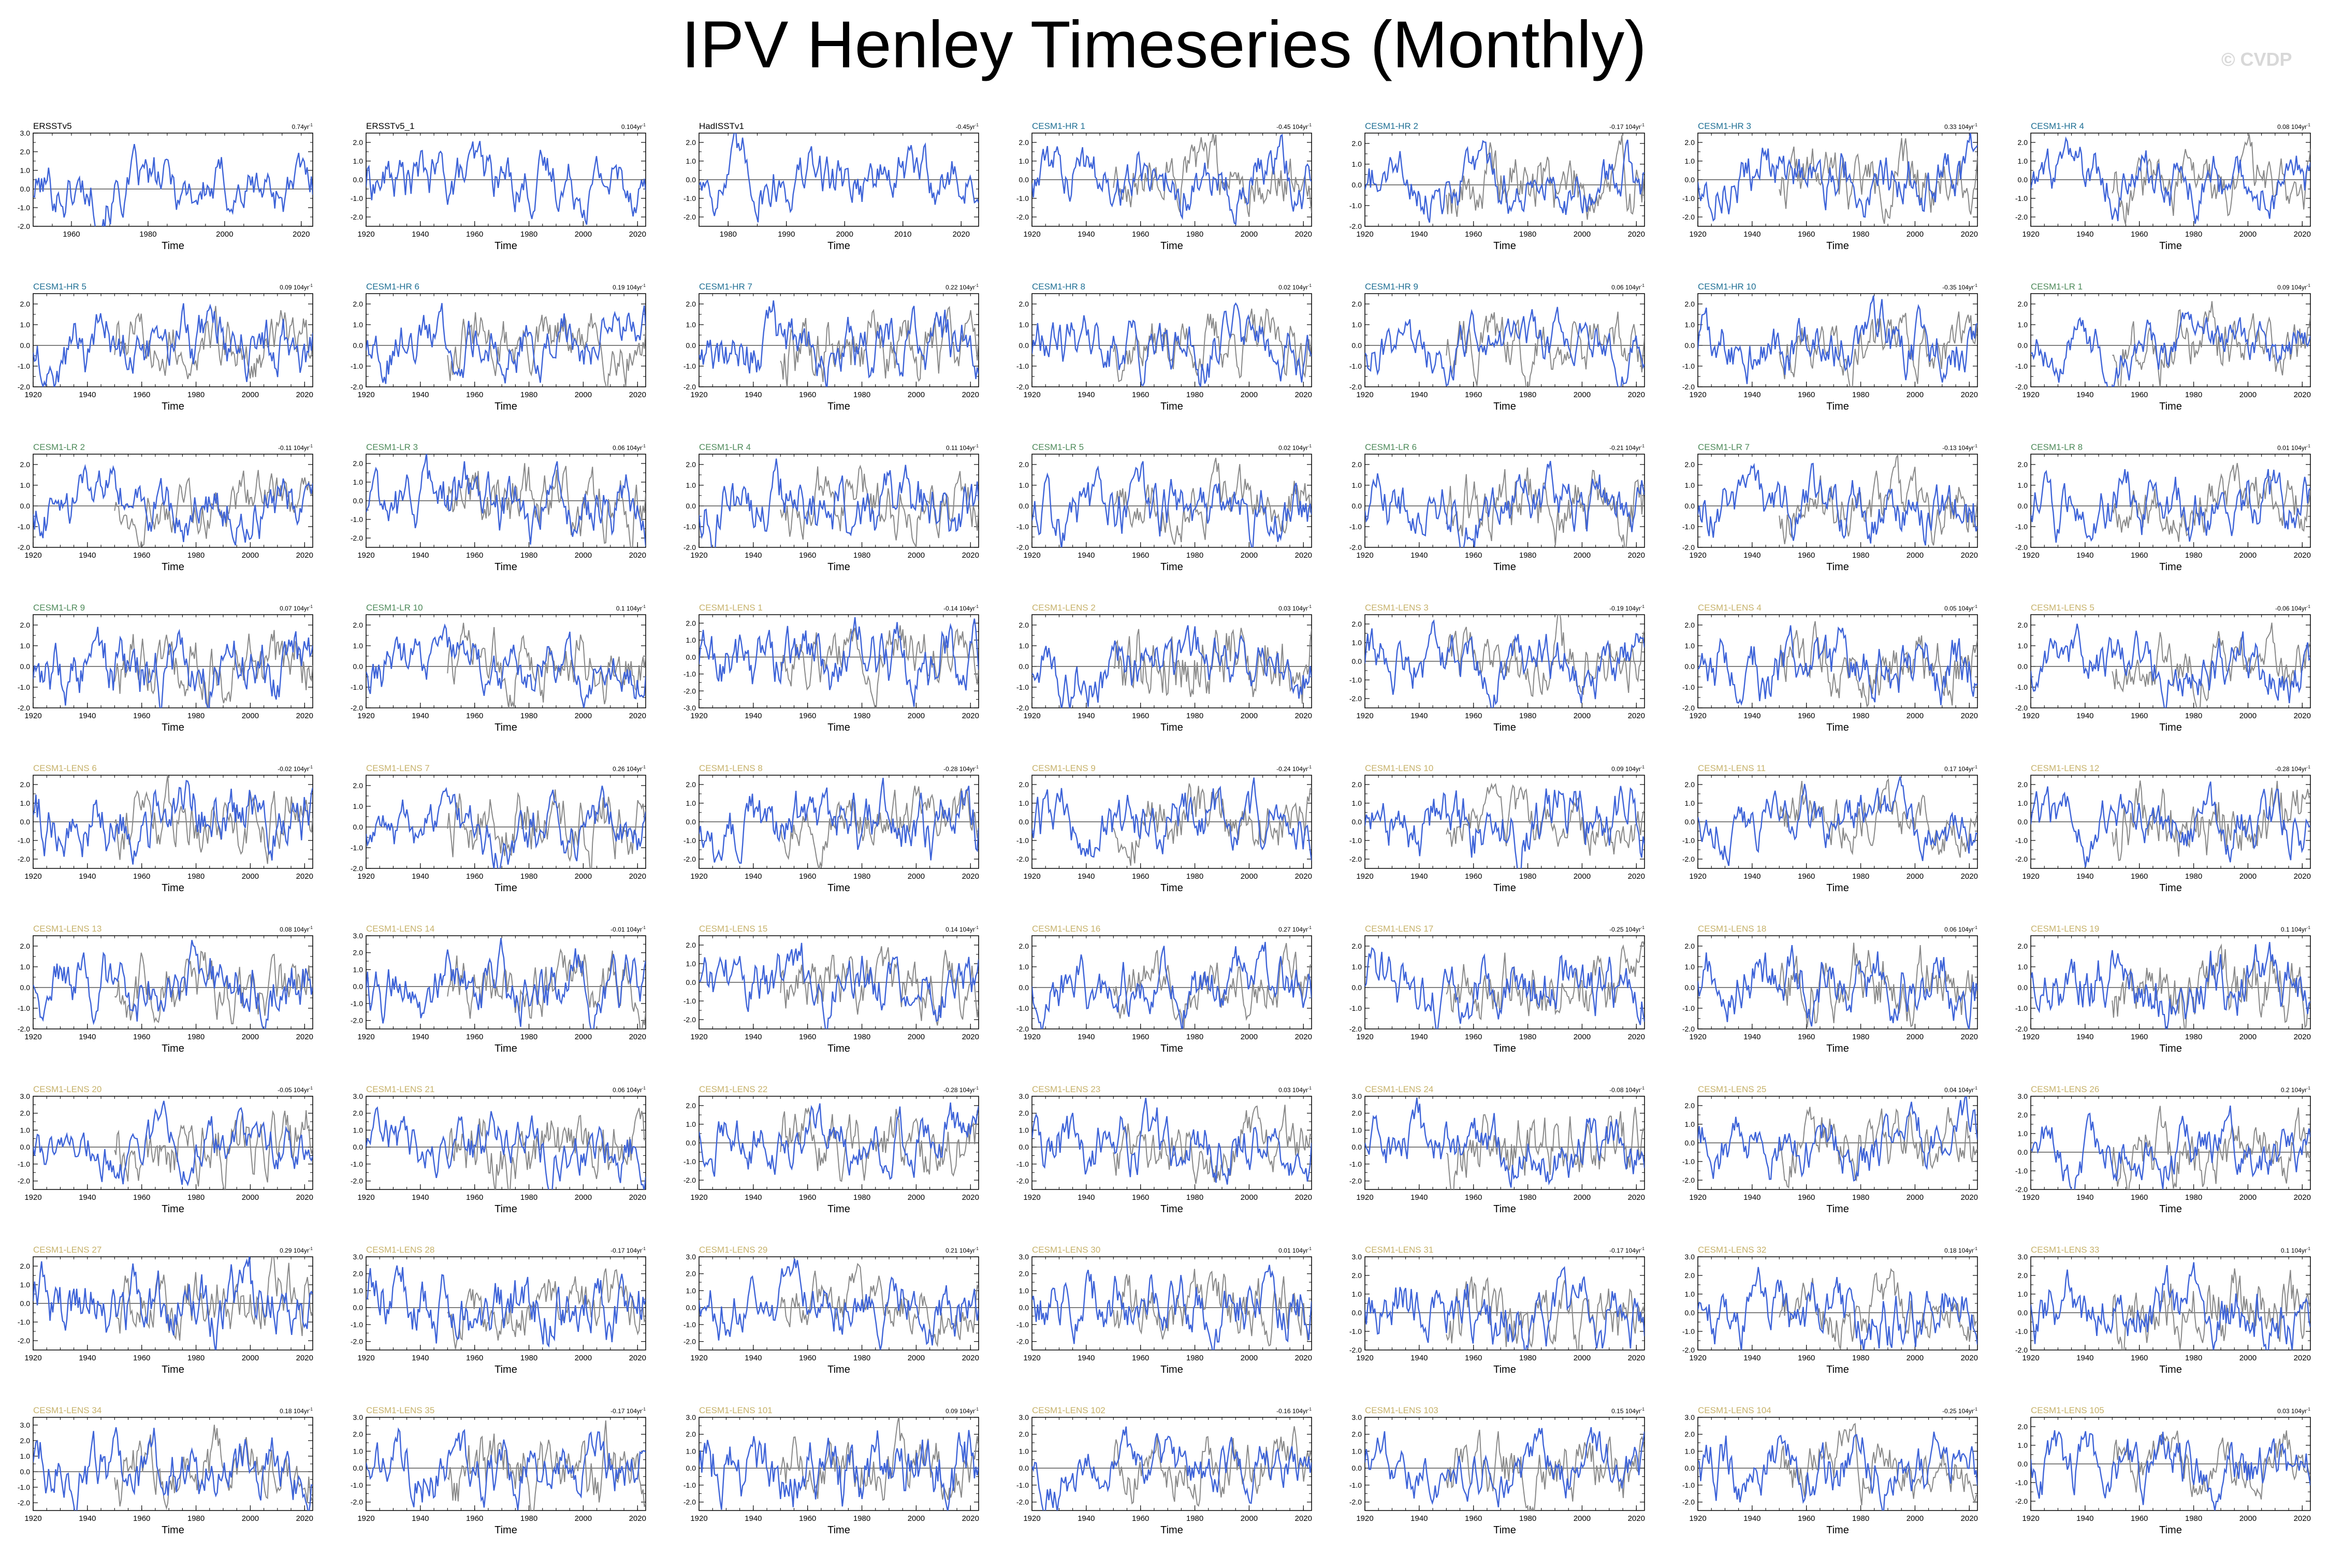  I want to click on panel-trend: 0.1 104yr-1, so click(2296, 929).